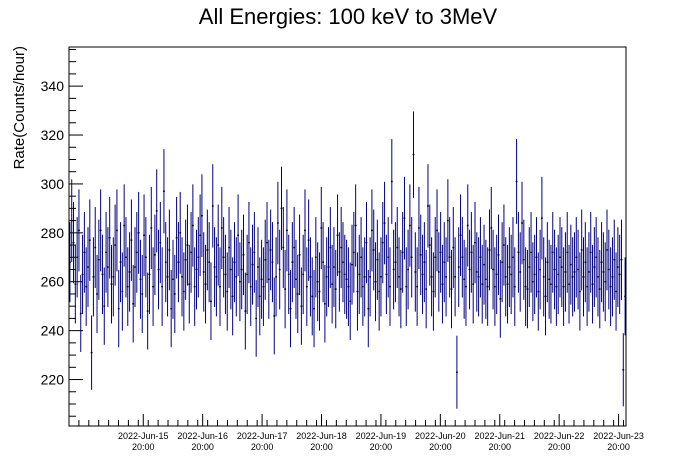 The height and width of the screenshot is (472, 696). I want to click on x-tick-date-label: 2022-Jun-15, so click(143, 436).